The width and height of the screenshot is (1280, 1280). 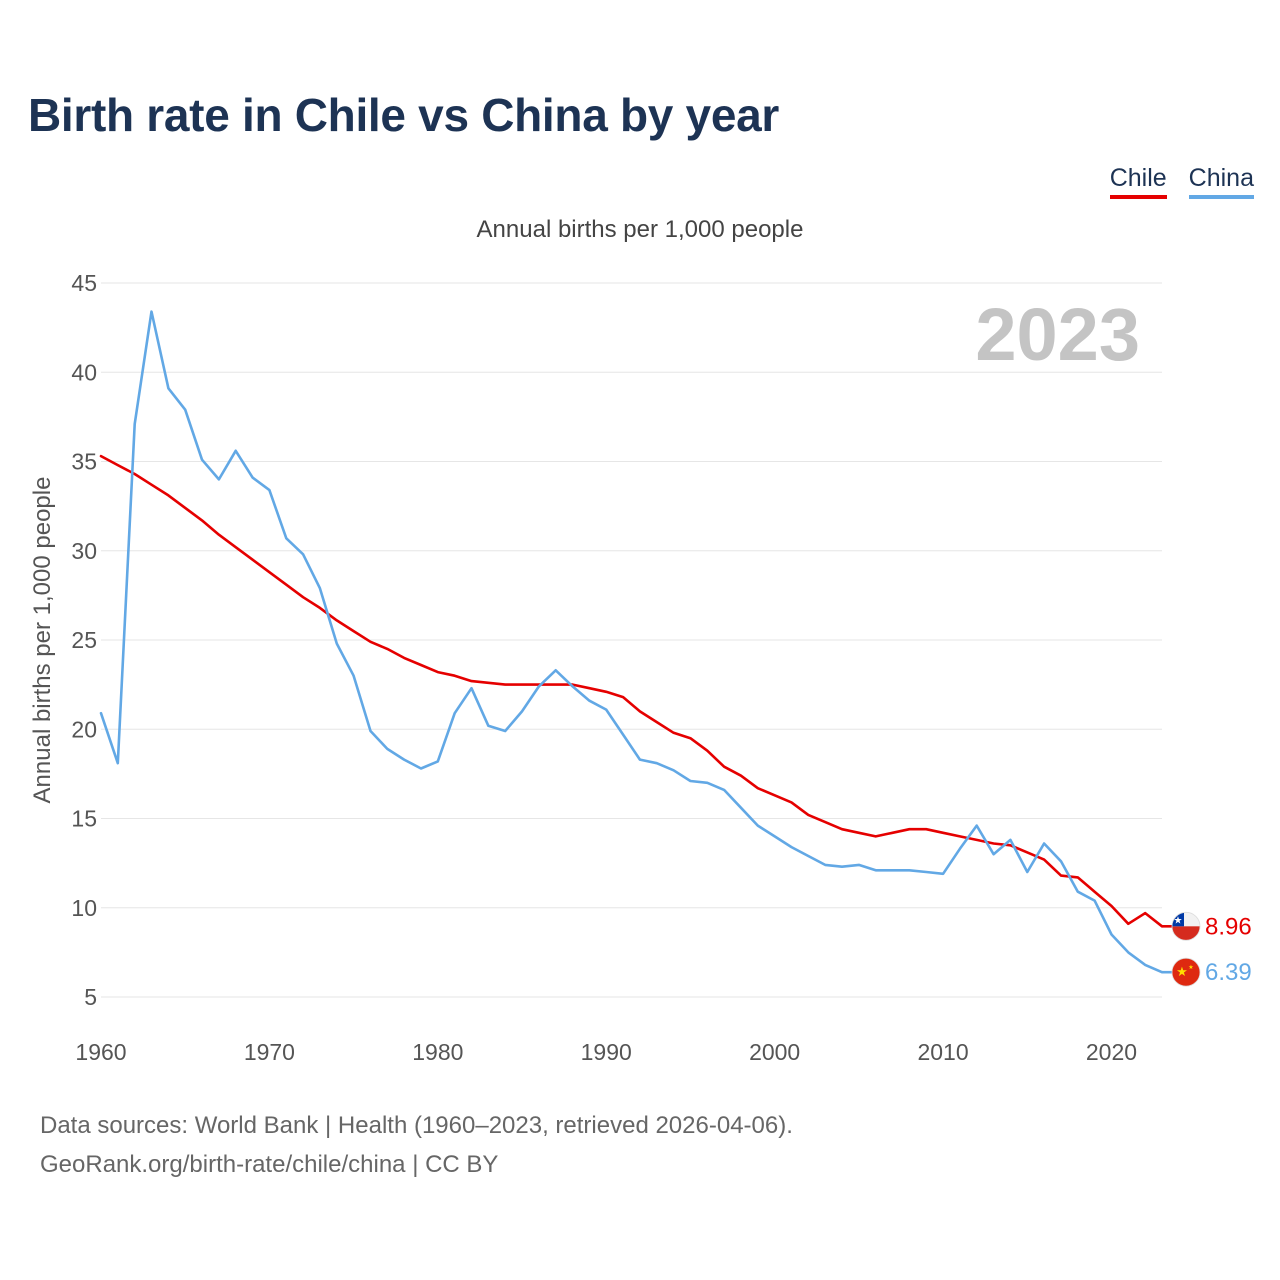 I want to click on page-title: Birth rate in Chile vs China by year, so click(x=403, y=115).